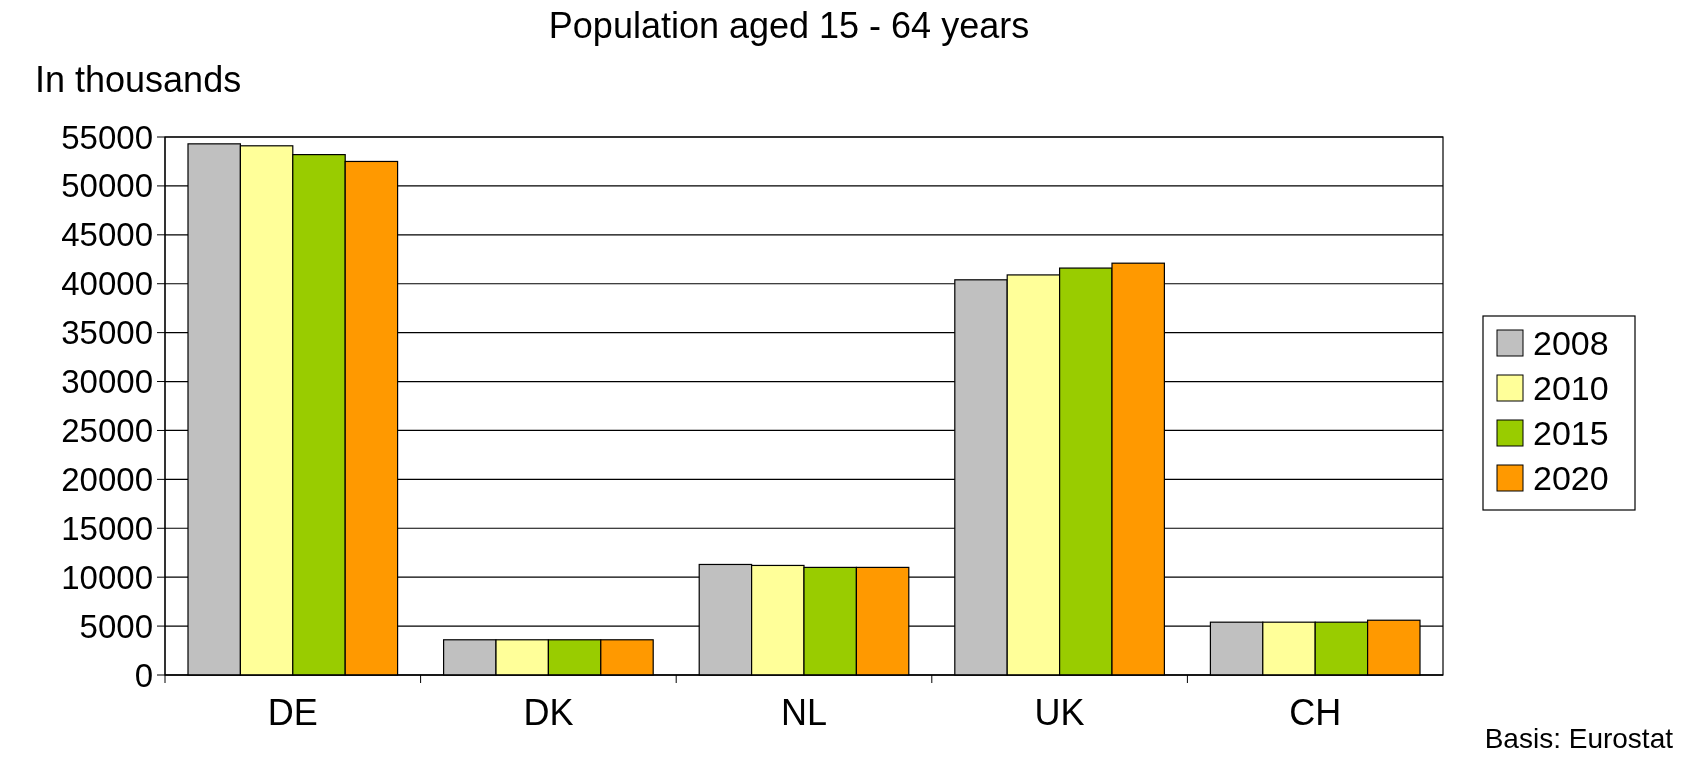 This screenshot has width=1688, height=763. Describe the element at coordinates (138, 79) in the screenshot. I see `y-axis-title: In thousands` at that location.